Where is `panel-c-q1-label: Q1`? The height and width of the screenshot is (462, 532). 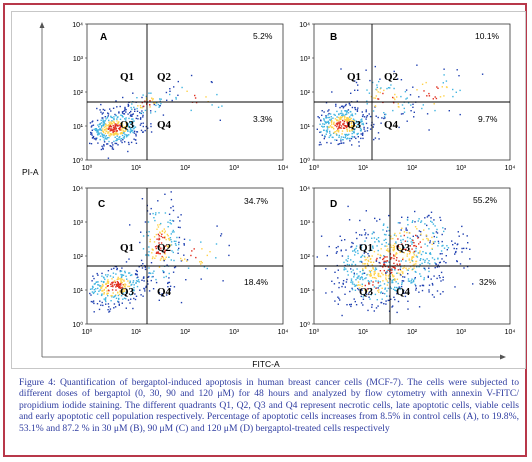
panel-c-q1-label: Q1 is located at coordinates (127, 248).